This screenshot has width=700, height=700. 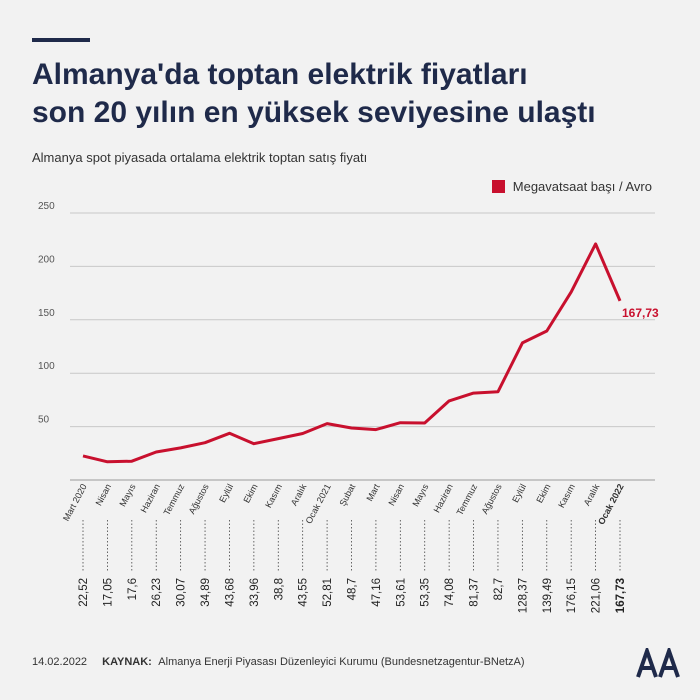 What do you see at coordinates (75, 502) in the screenshot?
I see `x-tick-label: Mart 2020` at bounding box center [75, 502].